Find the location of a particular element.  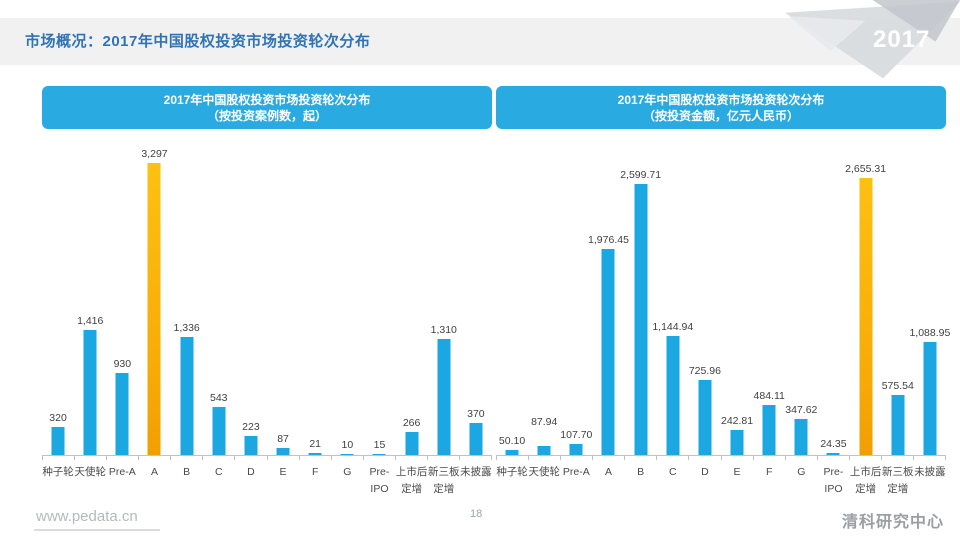

bar-slot: 370 is located at coordinates (476, 298).